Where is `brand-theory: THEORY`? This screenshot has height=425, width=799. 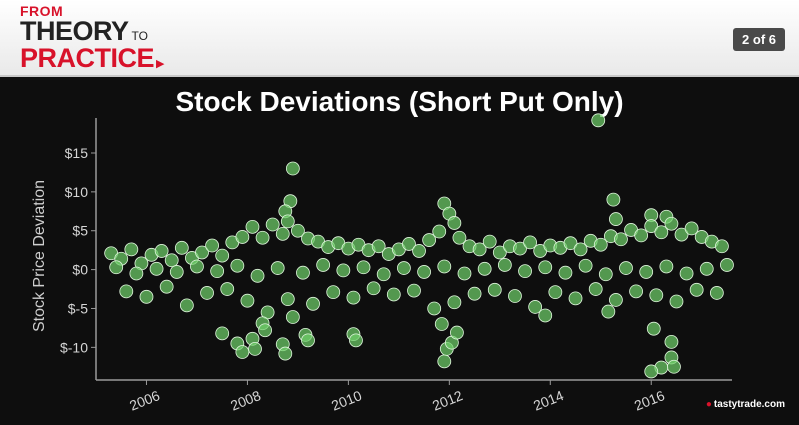 brand-theory: THEORY is located at coordinates (74, 31).